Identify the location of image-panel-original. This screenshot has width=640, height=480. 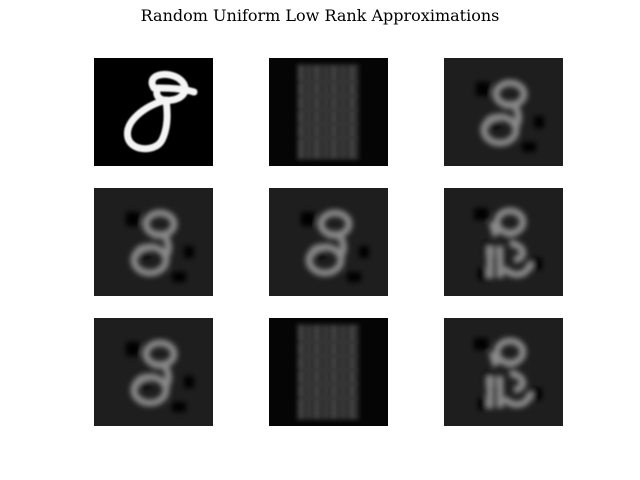
(153, 112).